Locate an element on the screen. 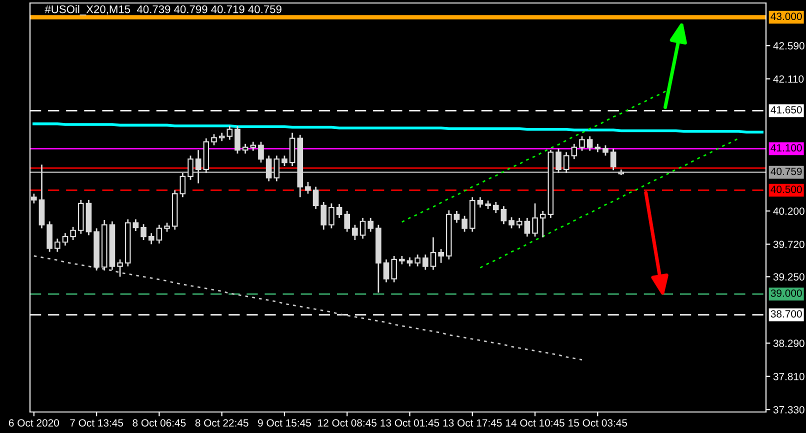 The width and height of the screenshot is (806, 433). y-tick-label: 40.200 is located at coordinates (788, 211).